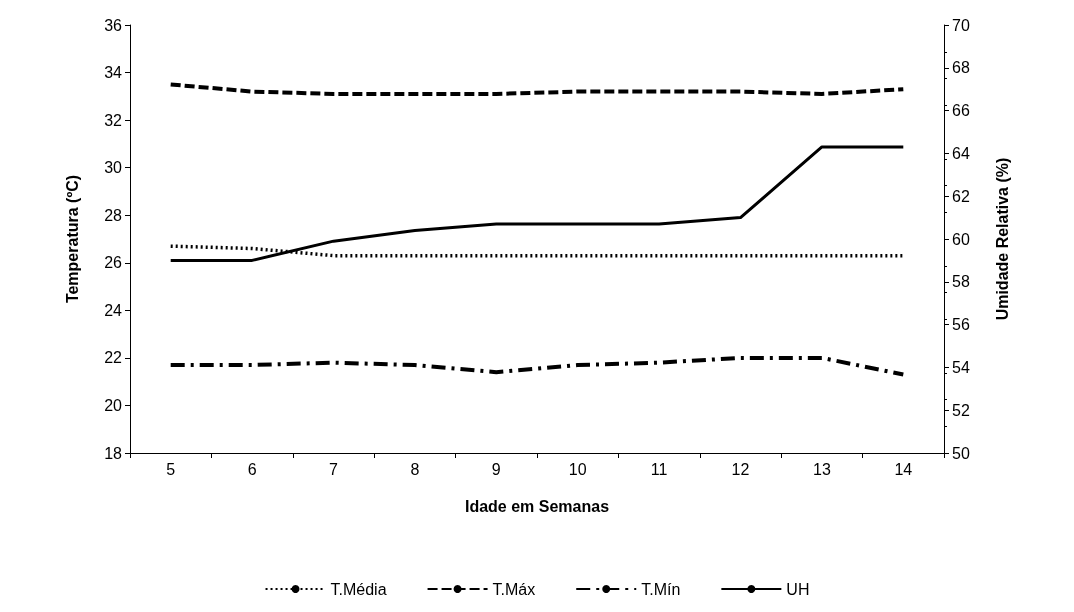 Image resolution: width=1074 pixels, height=612 pixels. What do you see at coordinates (113, 215) in the screenshot?
I see `y-tick-label: 28` at bounding box center [113, 215].